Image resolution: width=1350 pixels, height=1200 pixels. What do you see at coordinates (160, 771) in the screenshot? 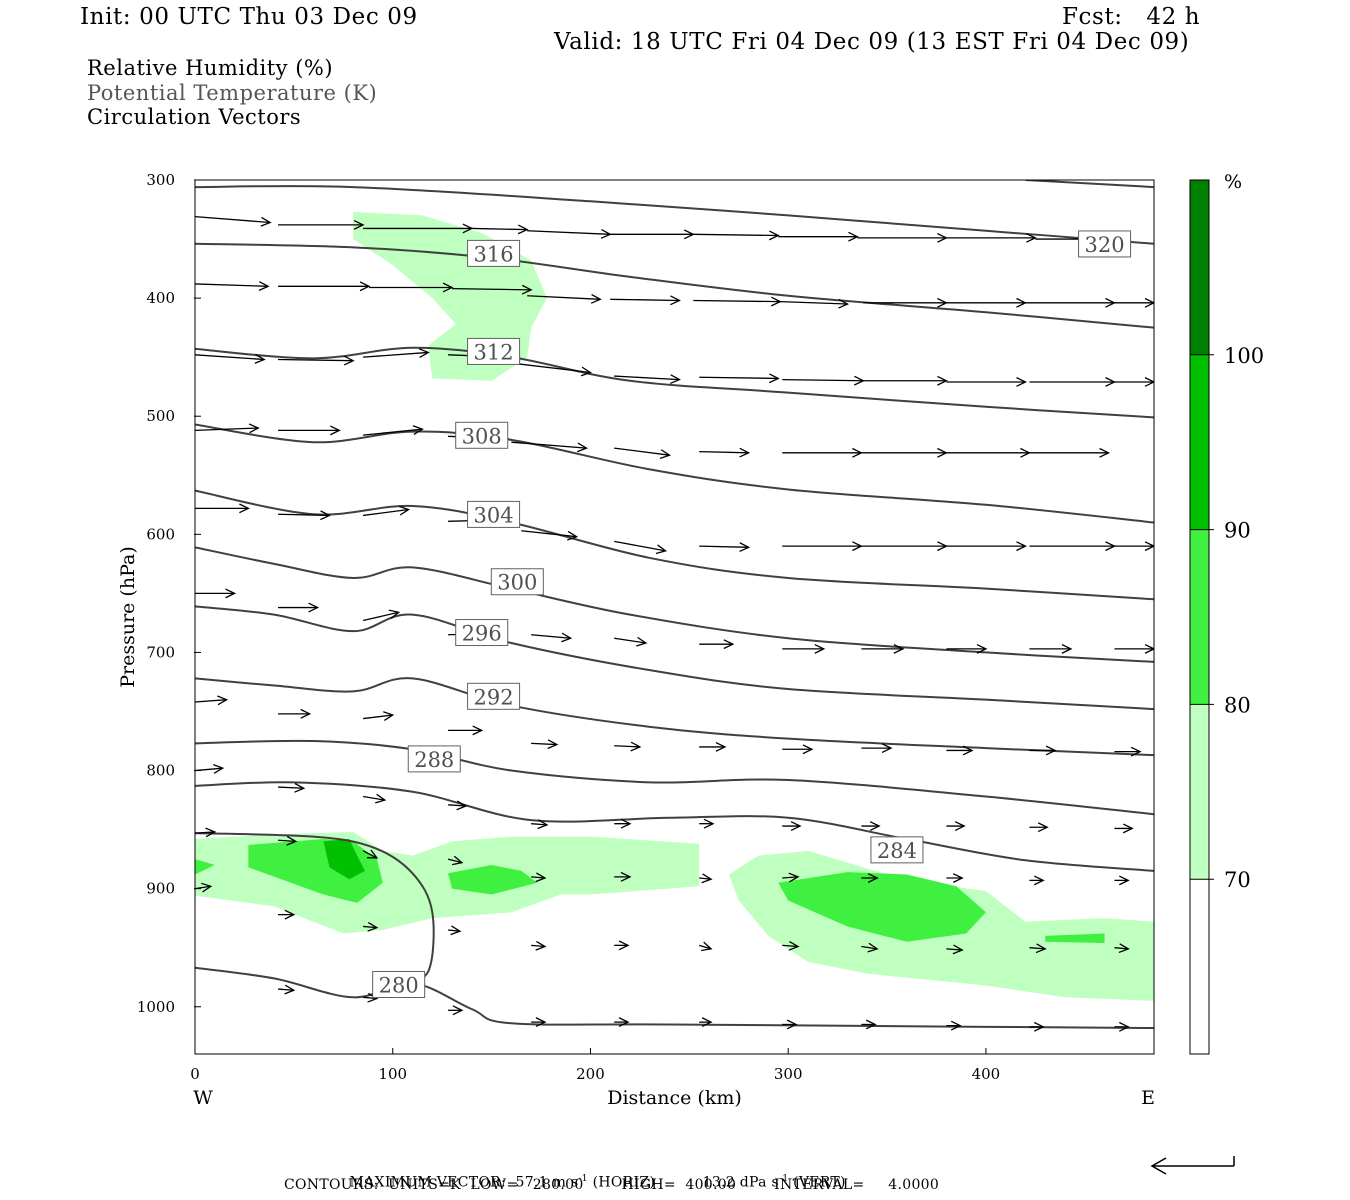
I see `y-tick-label: 800` at bounding box center [160, 771].